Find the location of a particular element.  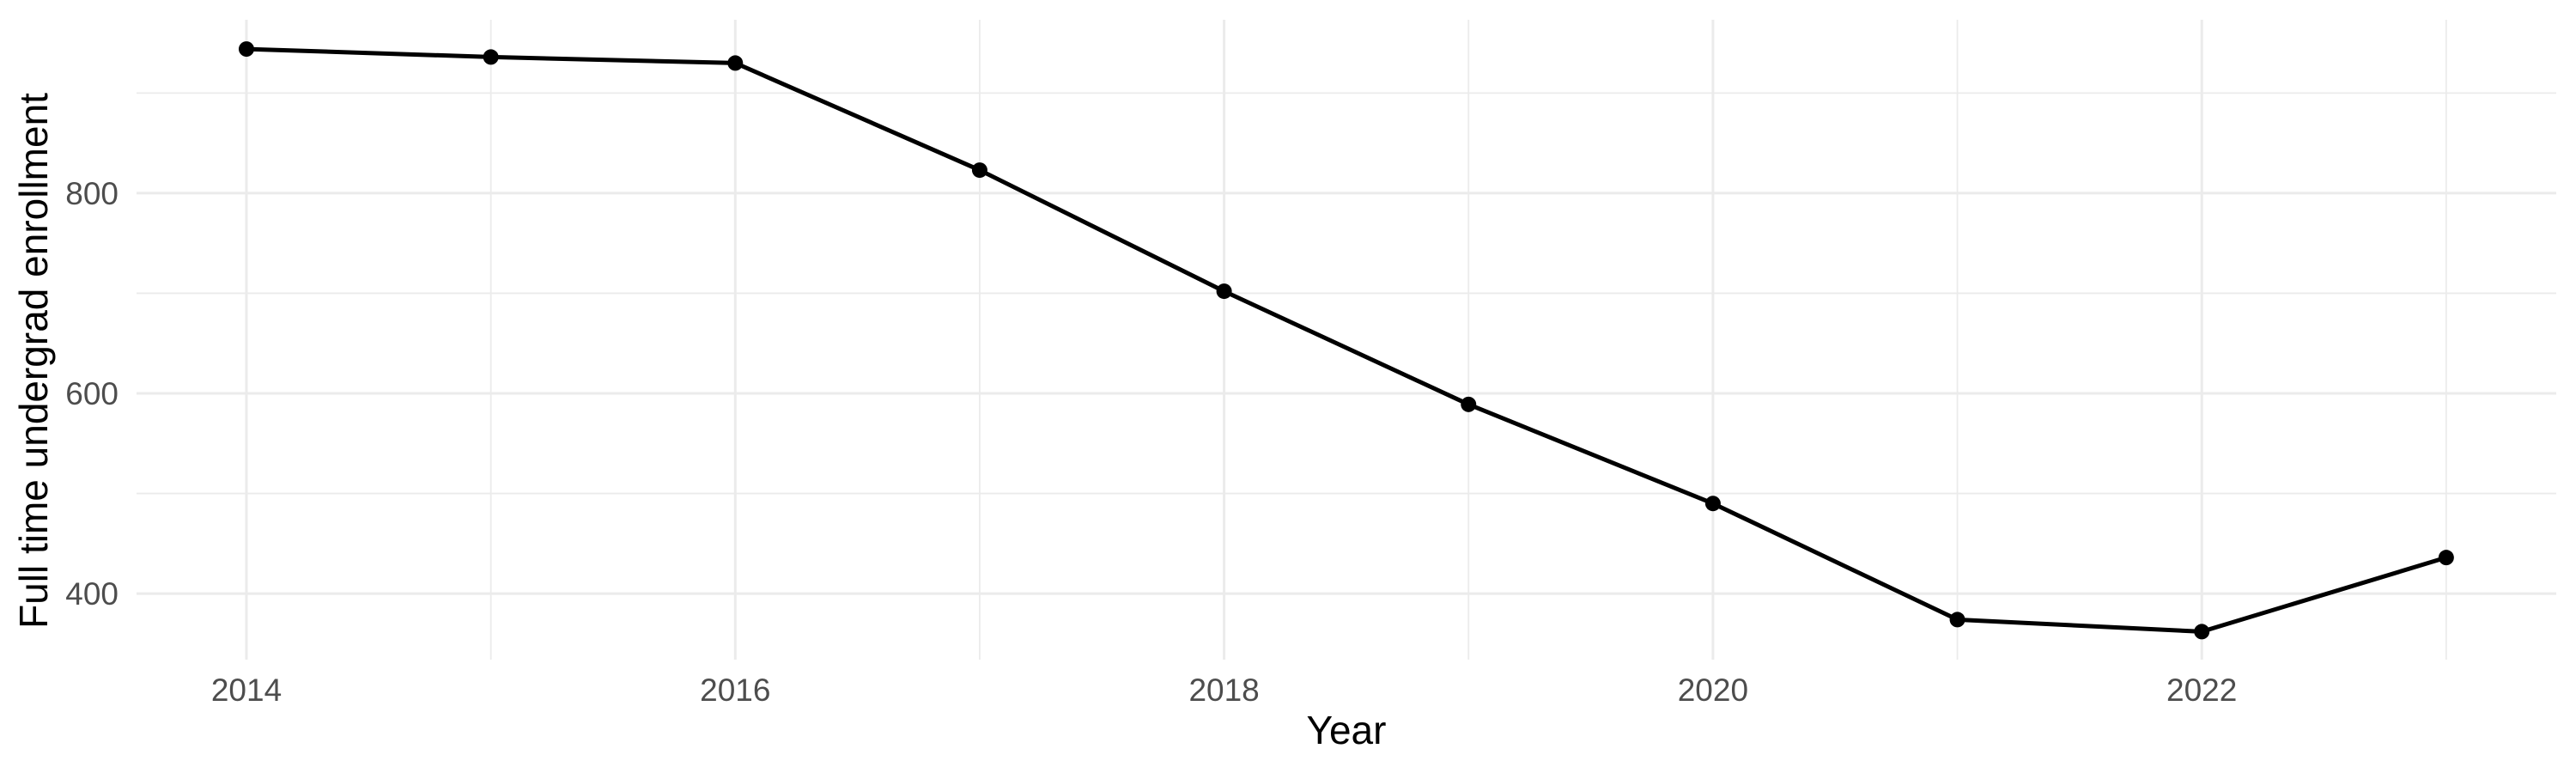

y-axis-tick-labels: 400 600 800 is located at coordinates (91, 394).